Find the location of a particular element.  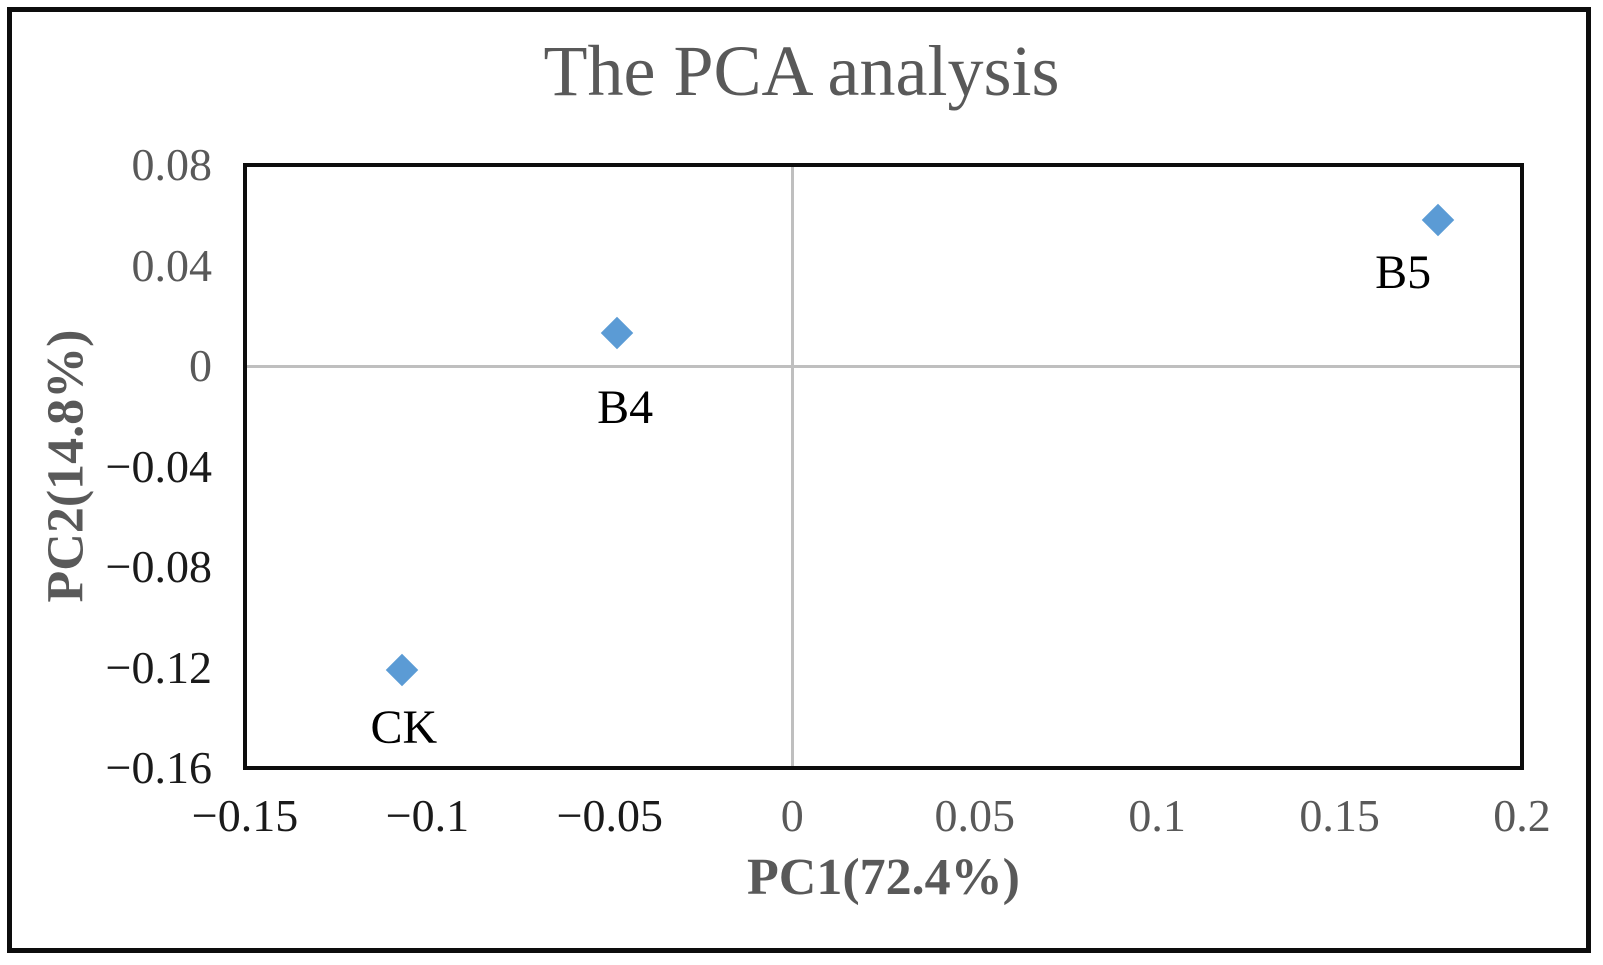

chart-title: The PCA analysis is located at coordinates (801, 71).